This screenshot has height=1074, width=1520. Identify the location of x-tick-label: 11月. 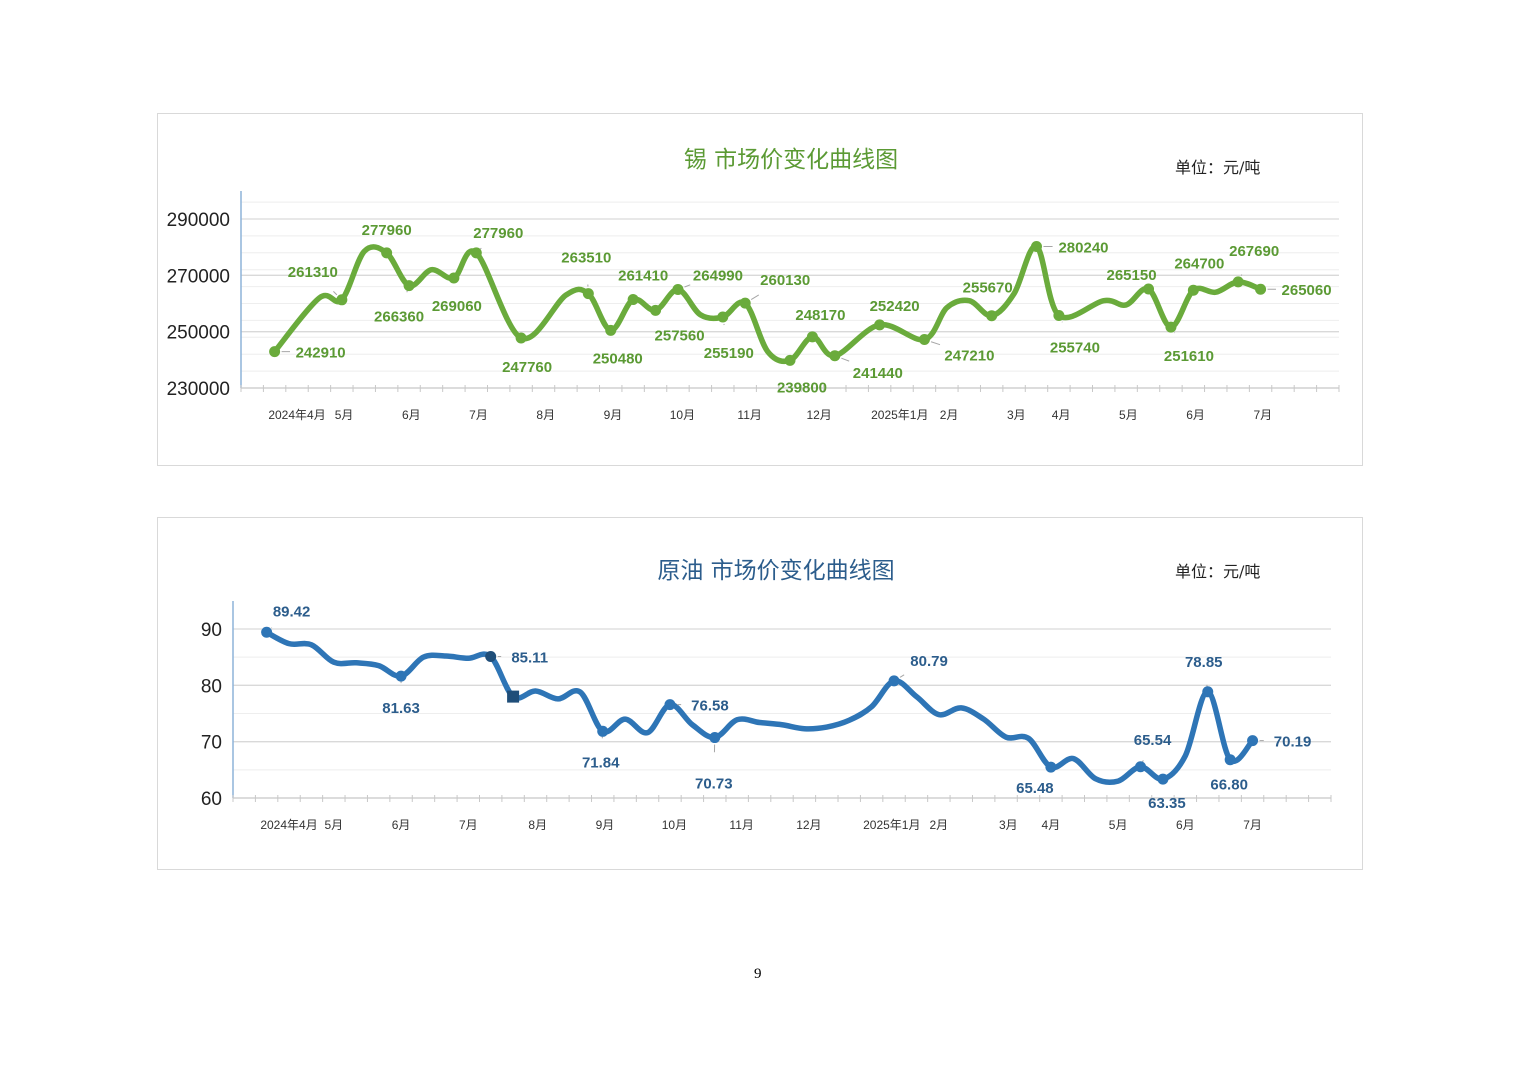
(749, 415).